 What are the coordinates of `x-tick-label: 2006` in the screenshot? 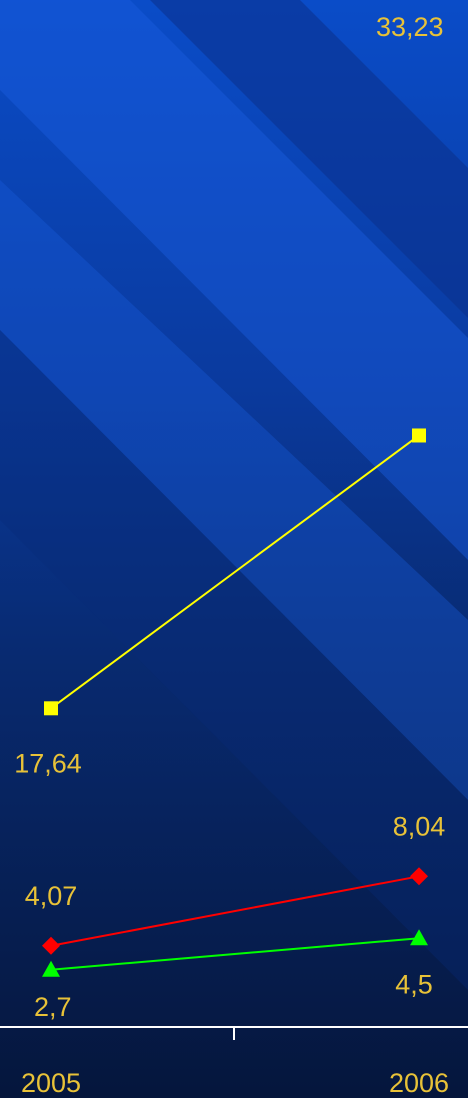 It's located at (419, 1083).